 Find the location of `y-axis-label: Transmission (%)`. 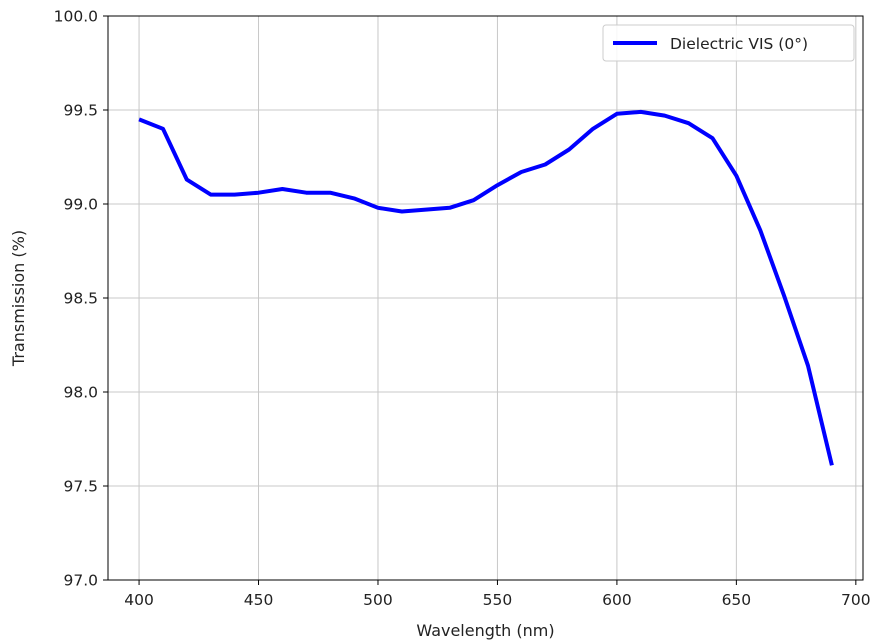

y-axis-label: Transmission (%) is located at coordinates (18, 298).